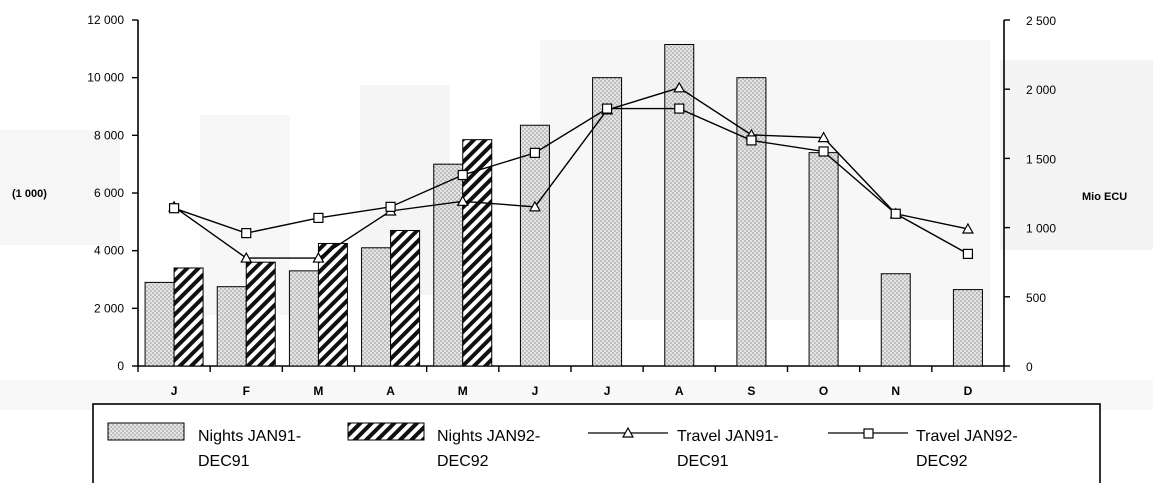 Image resolution: width=1153 pixels, height=483 pixels. Describe the element at coordinates (1030, 194) in the screenshot. I see `right-axis-ticks: 0 500 1 000 1 500 2 000 2 500` at that location.